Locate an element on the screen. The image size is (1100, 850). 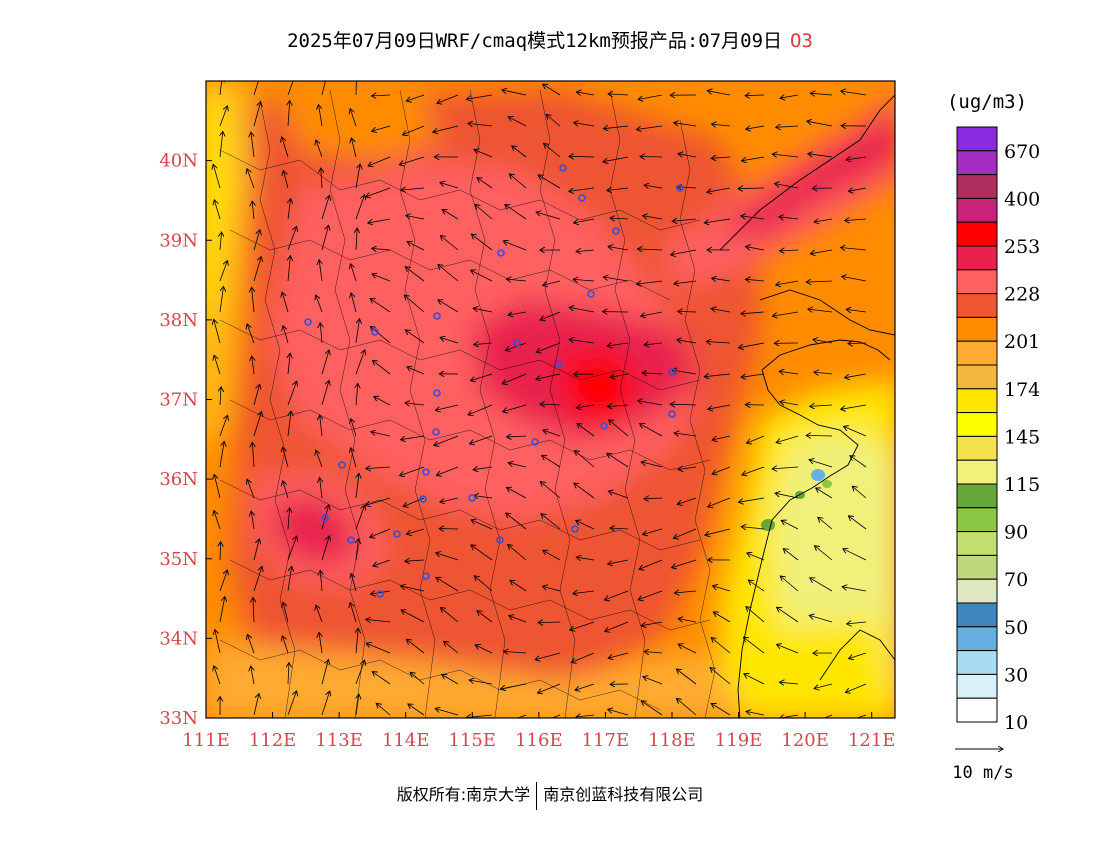
legend-label: 174 is located at coordinates (1022, 390).